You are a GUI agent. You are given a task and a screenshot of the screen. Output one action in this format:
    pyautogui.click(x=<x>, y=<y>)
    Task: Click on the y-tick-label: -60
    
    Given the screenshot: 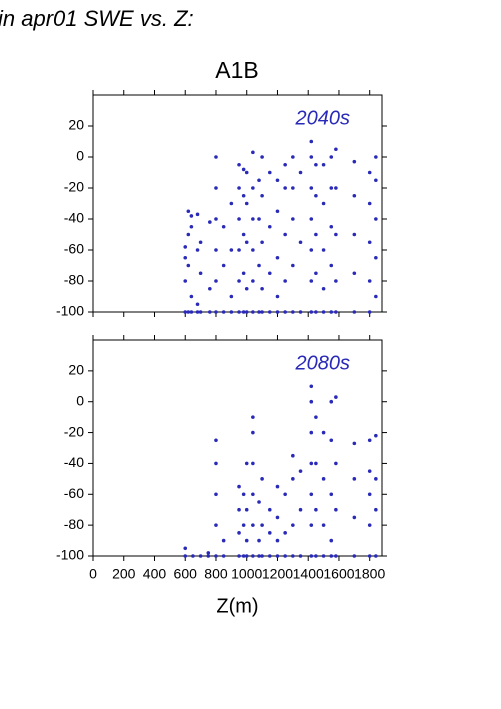 What is the action you would take?
    pyautogui.click(x=74, y=249)
    